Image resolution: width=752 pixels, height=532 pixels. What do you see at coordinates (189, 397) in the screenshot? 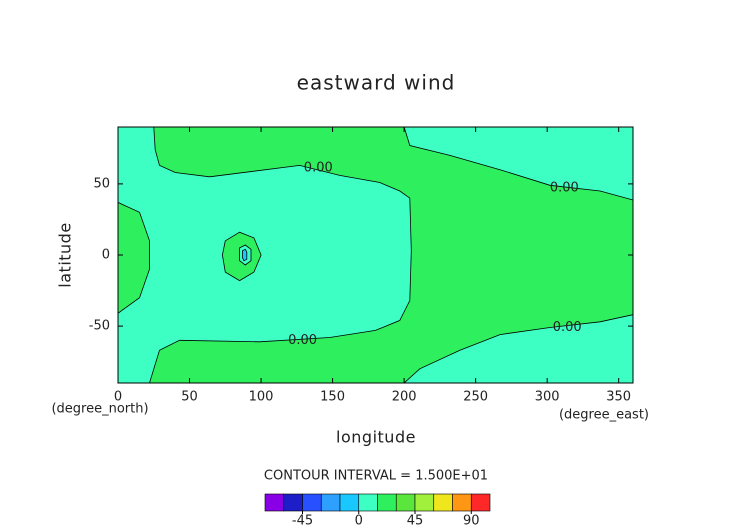
I see `x-tick-label: 50` at bounding box center [189, 397].